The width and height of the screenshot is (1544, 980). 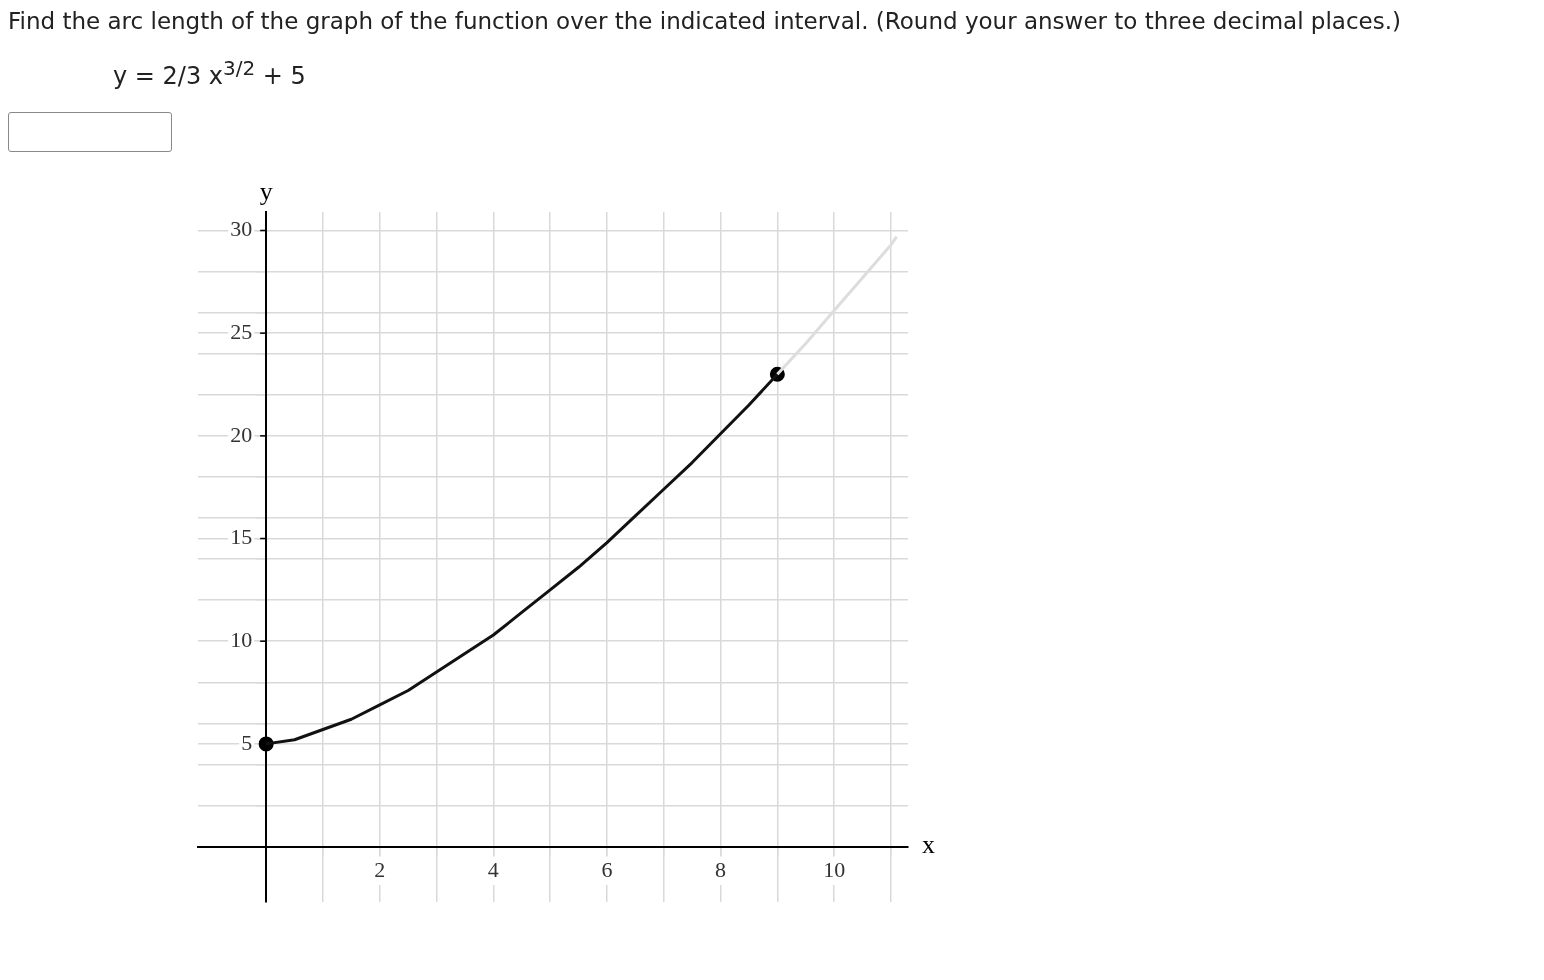 What do you see at coordinates (493, 869) in the screenshot?
I see `x-tick-label: 4` at bounding box center [493, 869].